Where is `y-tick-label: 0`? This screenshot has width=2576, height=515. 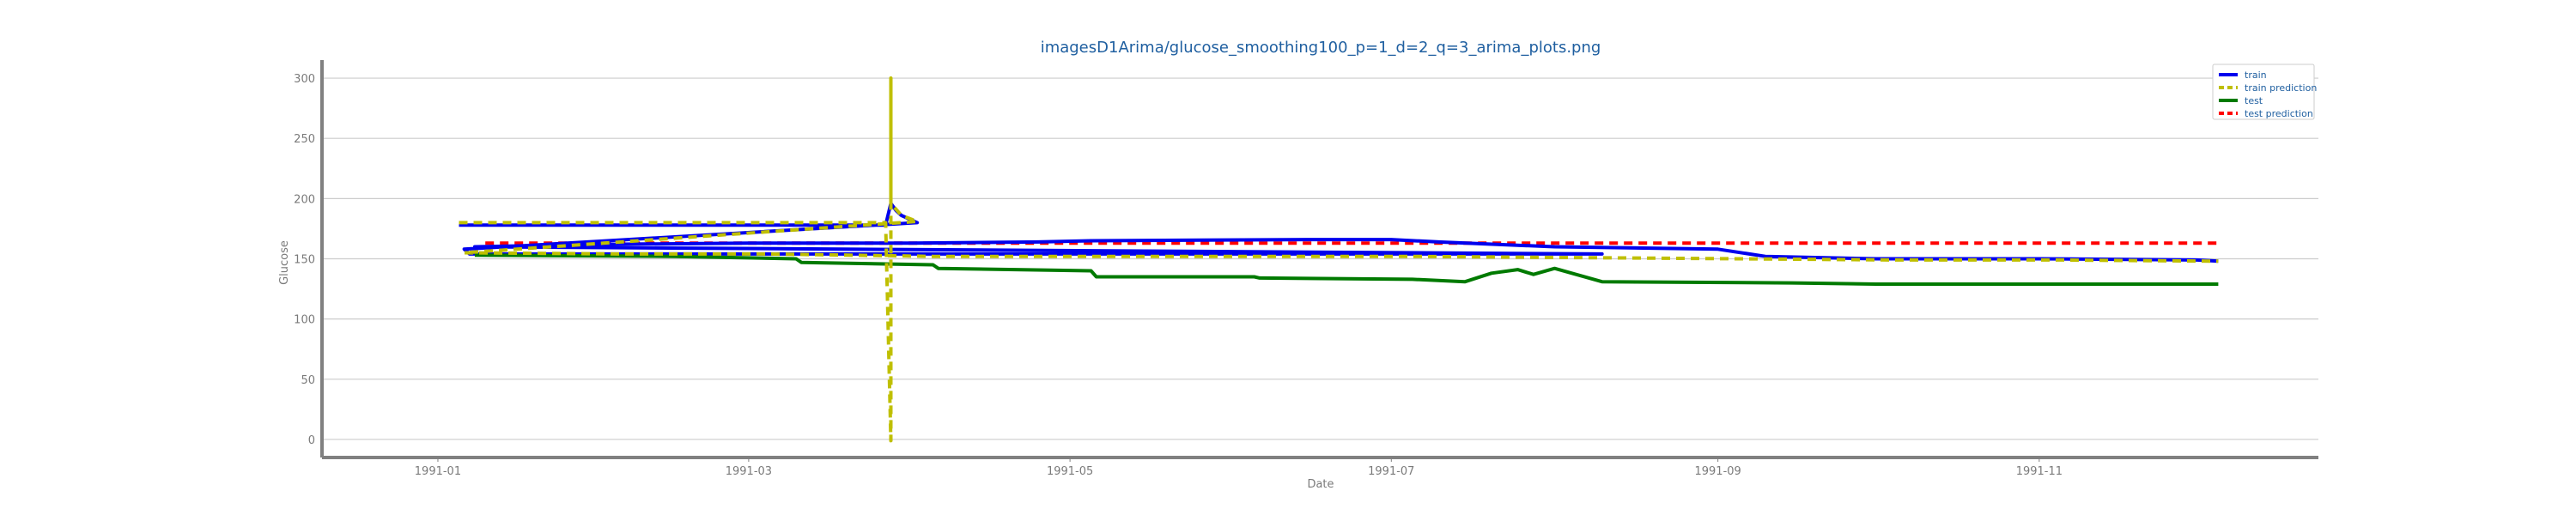 y-tick-label: 0 is located at coordinates (312, 440).